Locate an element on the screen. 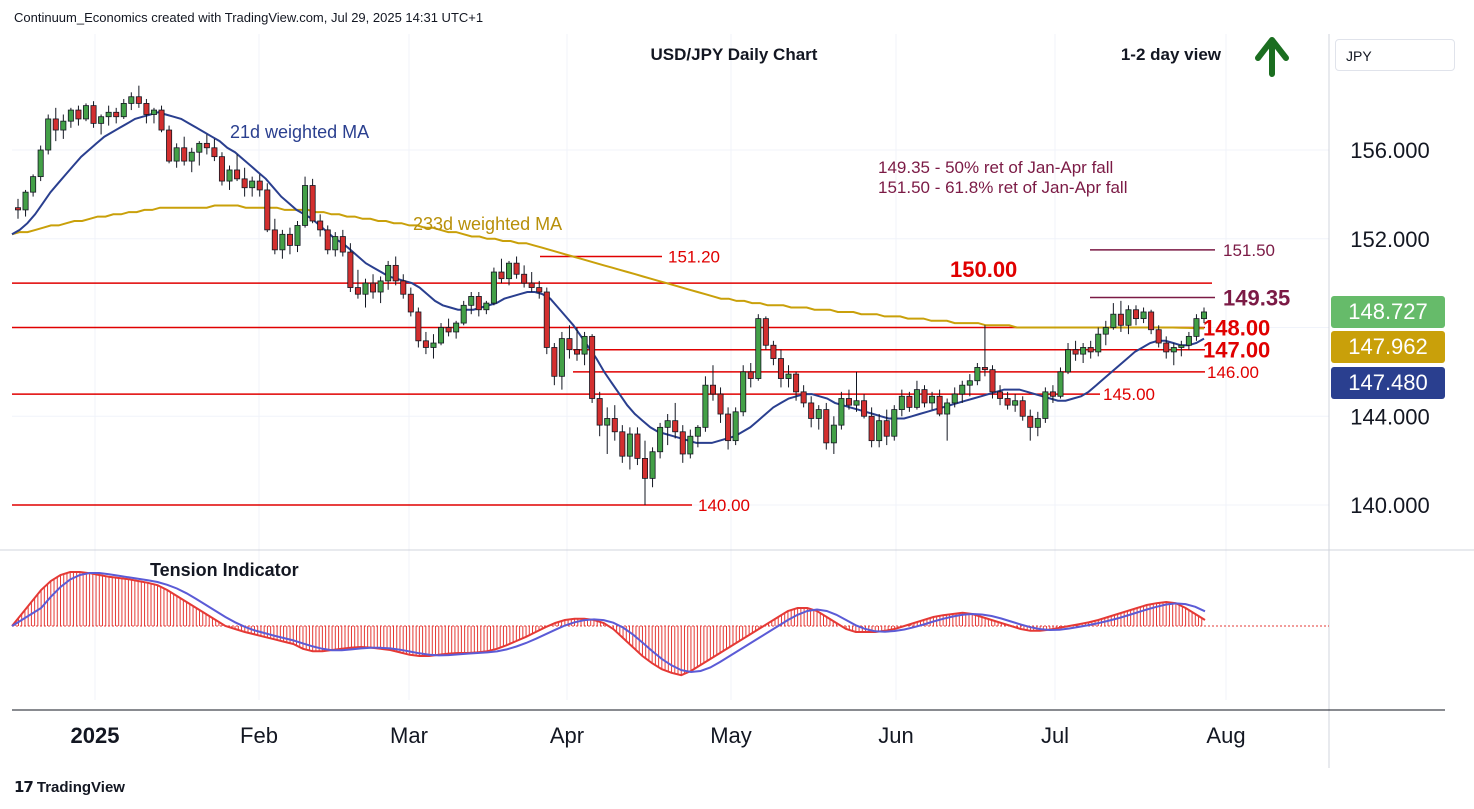  chart-title: USD/JPY Daily Chart is located at coordinates (734, 54).